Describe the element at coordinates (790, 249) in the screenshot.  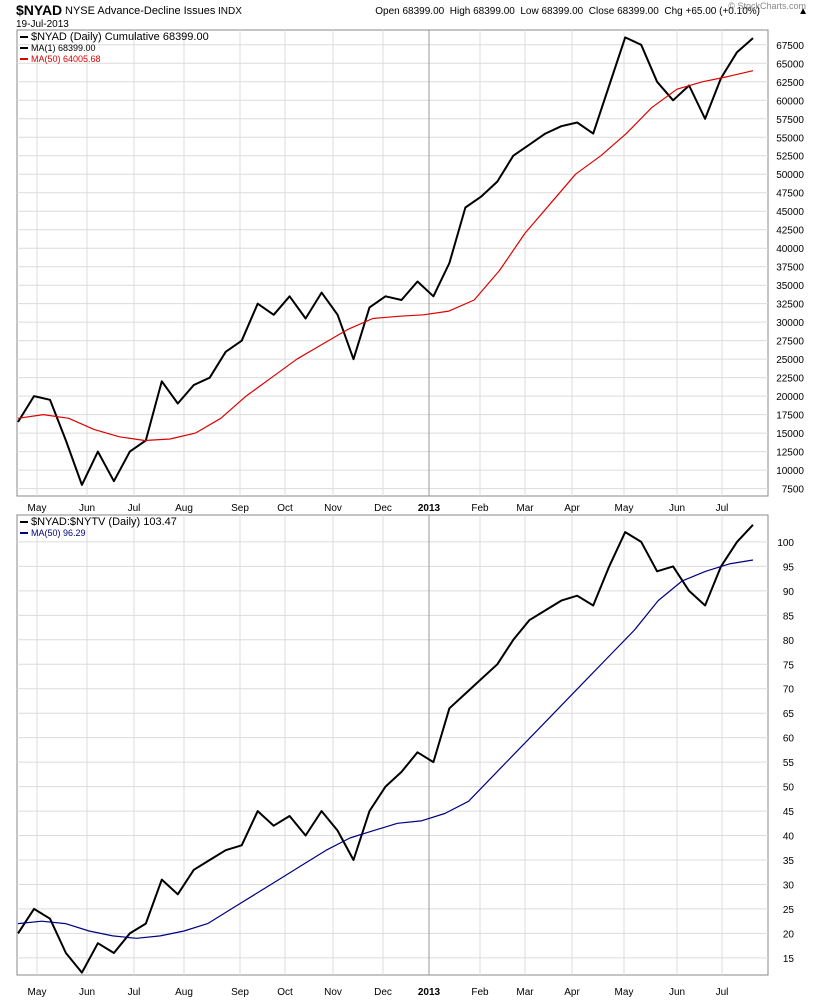
I see `y-tick-label: 40000` at that location.